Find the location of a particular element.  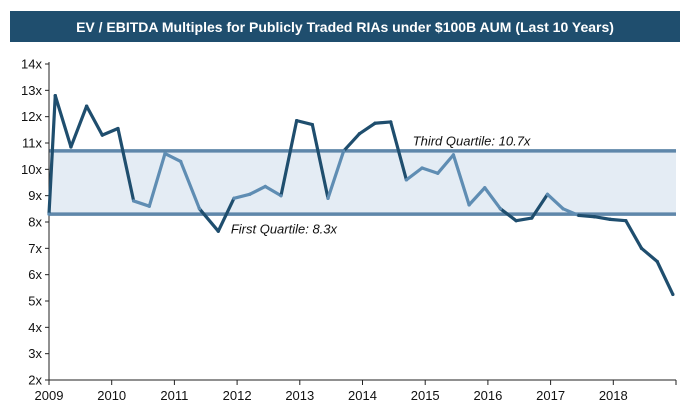

interquartile-band is located at coordinates (362, 182).